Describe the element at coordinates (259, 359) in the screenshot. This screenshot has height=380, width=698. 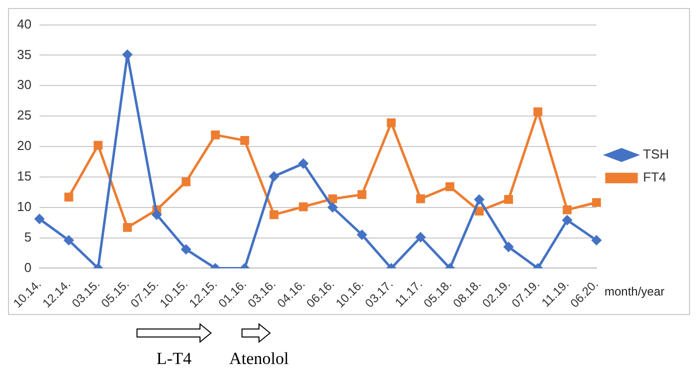
I see `text: Atenolol` at that location.